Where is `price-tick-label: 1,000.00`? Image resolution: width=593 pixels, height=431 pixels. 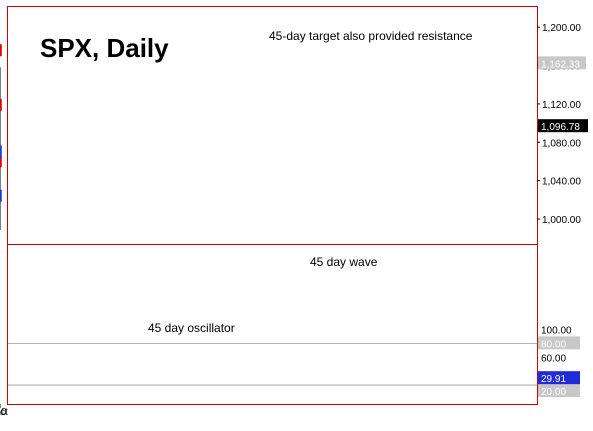
price-tick-label: 1,000.00 is located at coordinates (561, 220).